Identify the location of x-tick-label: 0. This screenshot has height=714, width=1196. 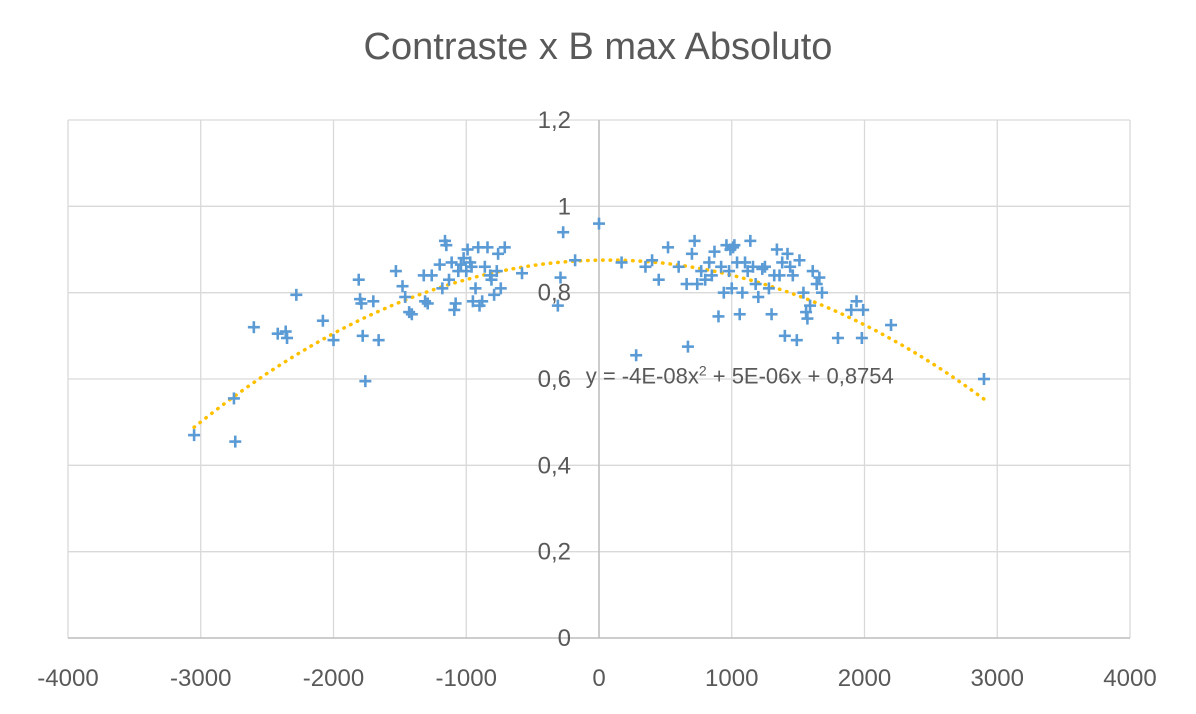
(598, 678).